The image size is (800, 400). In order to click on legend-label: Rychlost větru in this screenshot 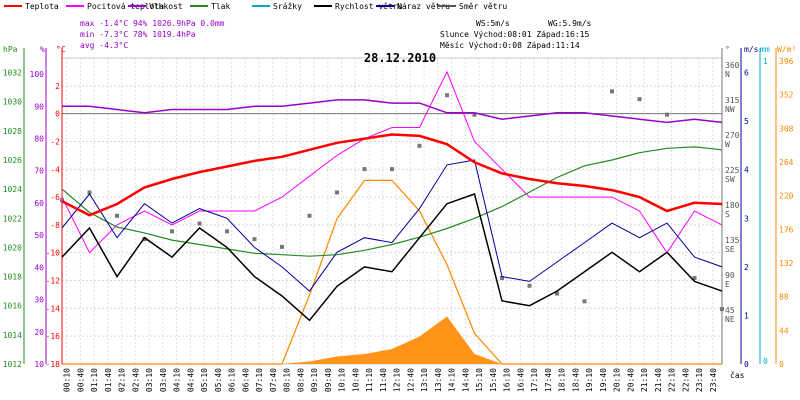, I will do `click(369, 6)`.